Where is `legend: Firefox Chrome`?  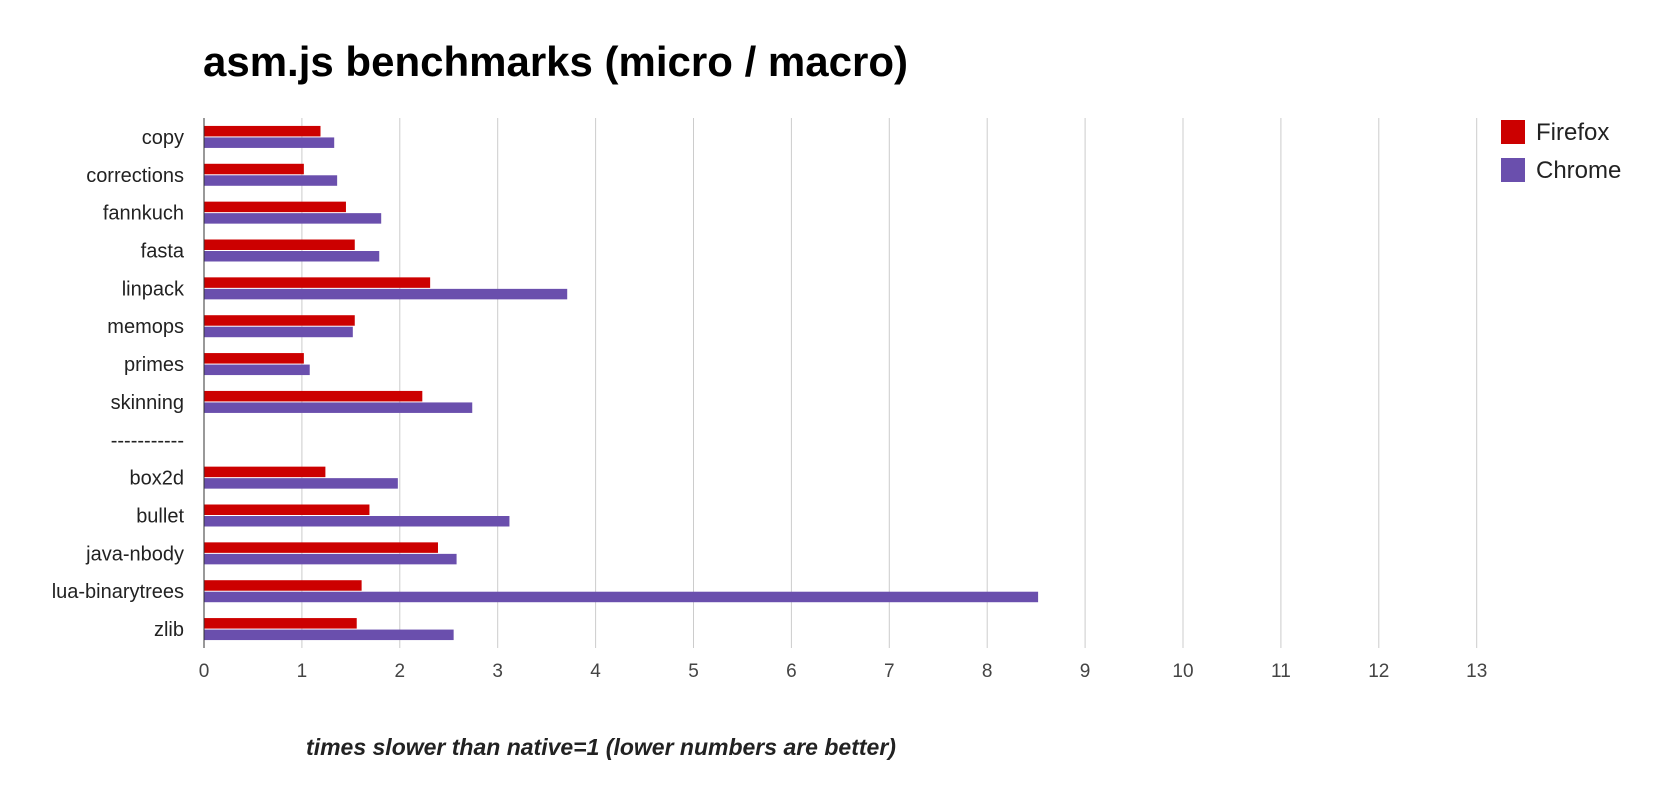 legend: Firefox Chrome is located at coordinates (1561, 151).